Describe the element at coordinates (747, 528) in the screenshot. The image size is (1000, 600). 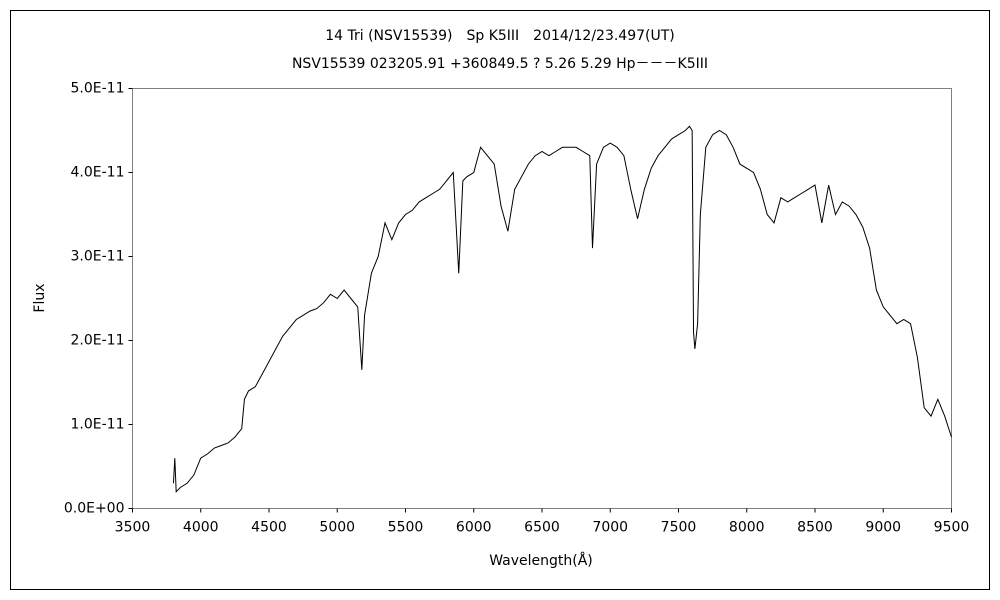
I see `x-tick-label: 8000` at that location.